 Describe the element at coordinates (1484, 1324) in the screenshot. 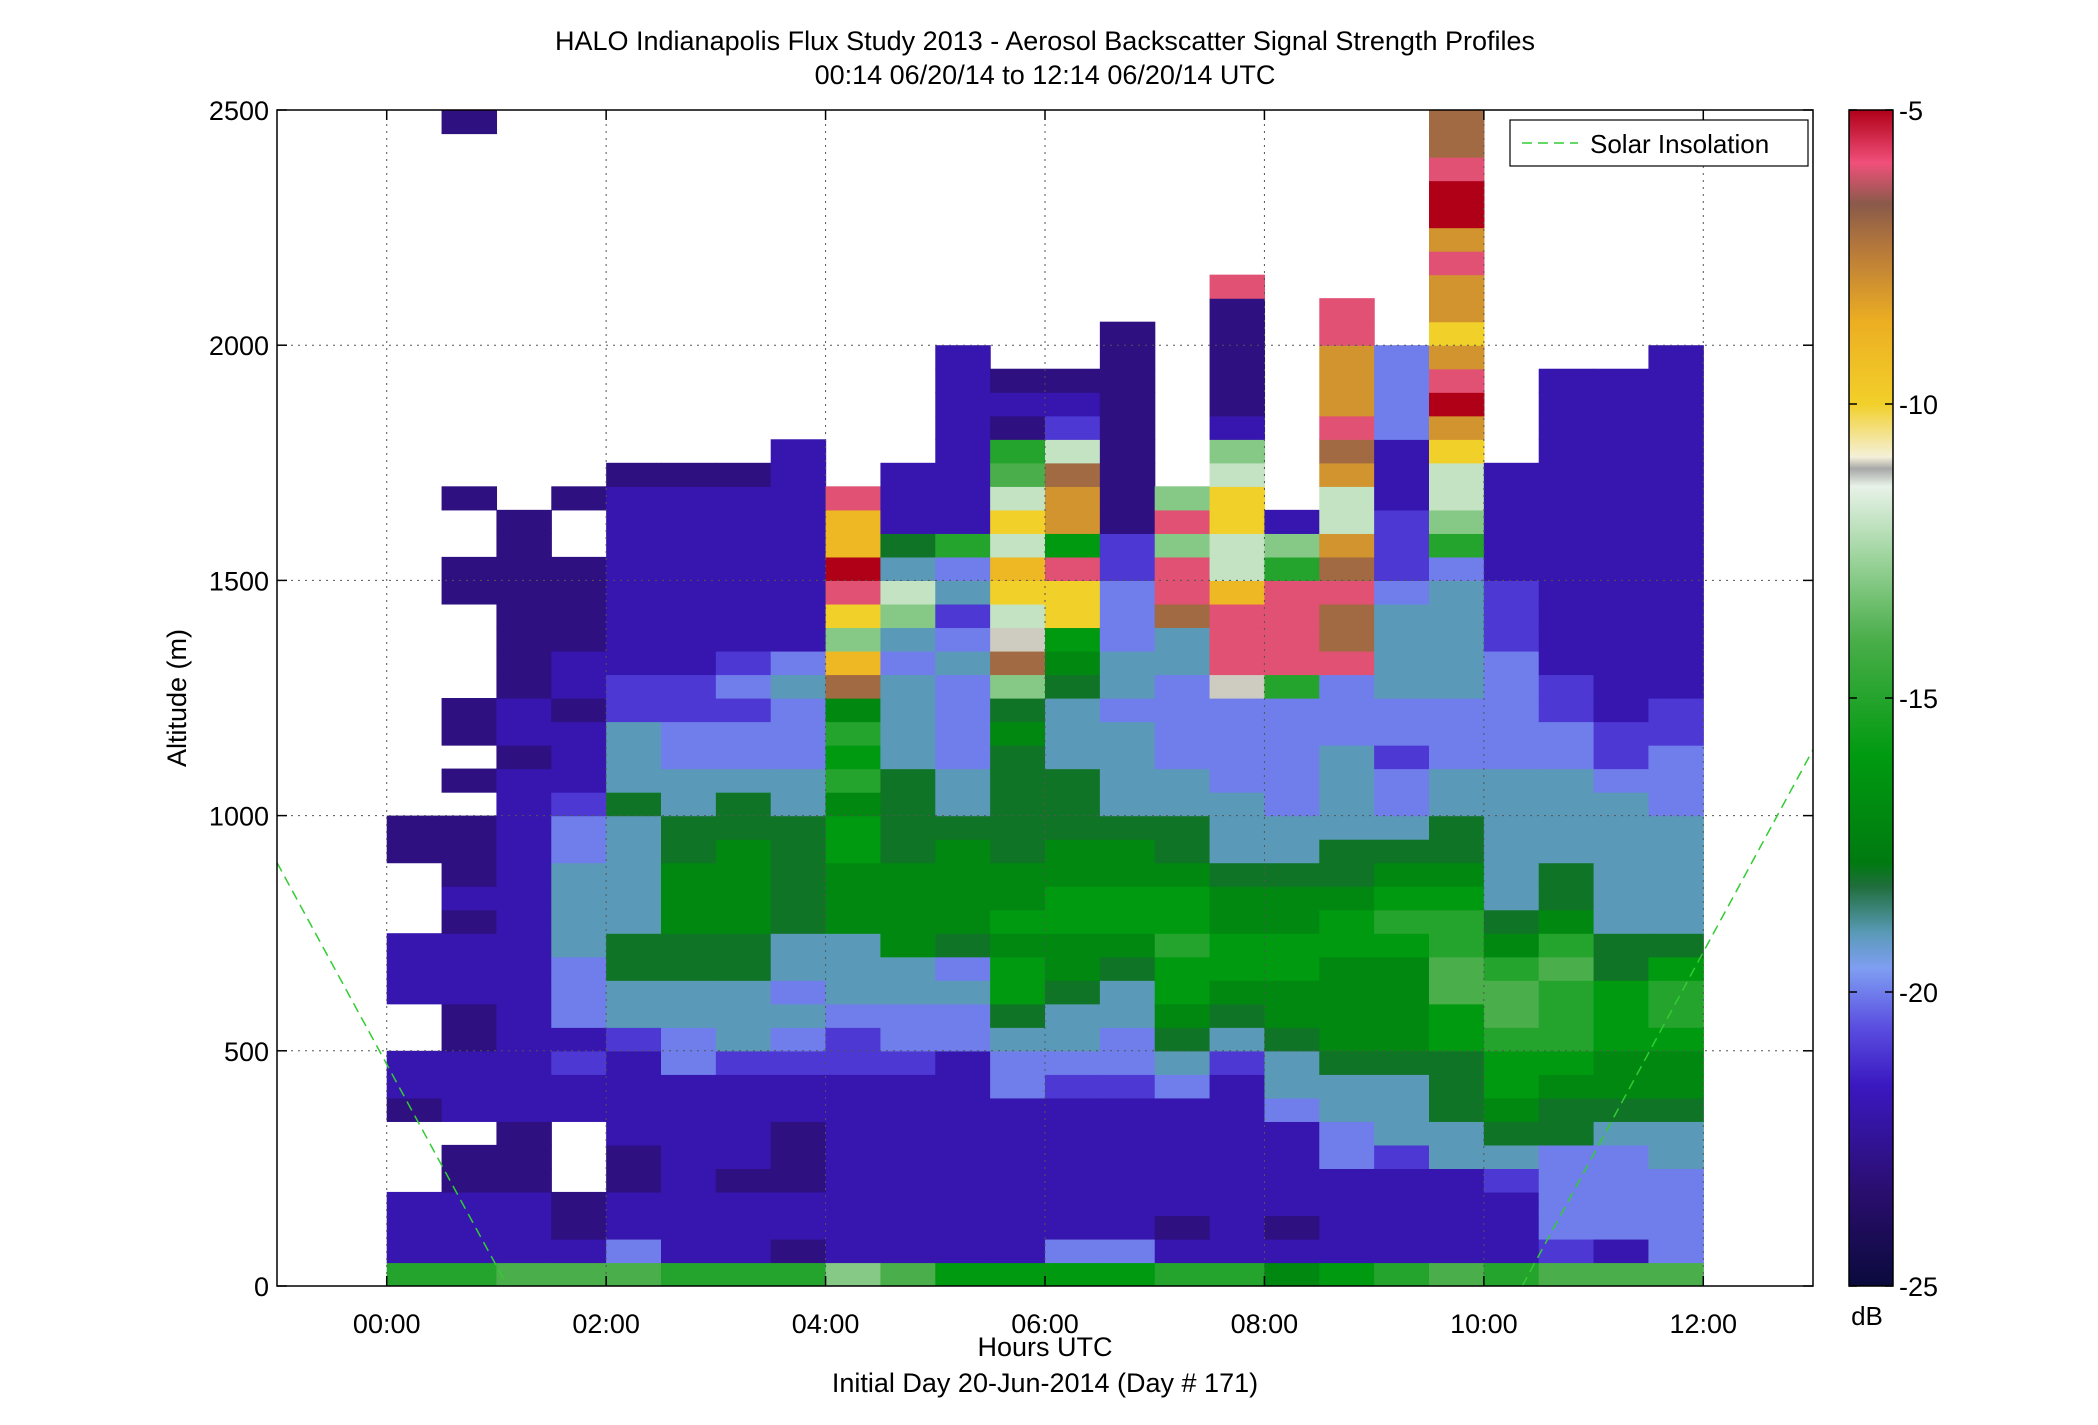

I see `x-tick-label: 10:00` at that location.